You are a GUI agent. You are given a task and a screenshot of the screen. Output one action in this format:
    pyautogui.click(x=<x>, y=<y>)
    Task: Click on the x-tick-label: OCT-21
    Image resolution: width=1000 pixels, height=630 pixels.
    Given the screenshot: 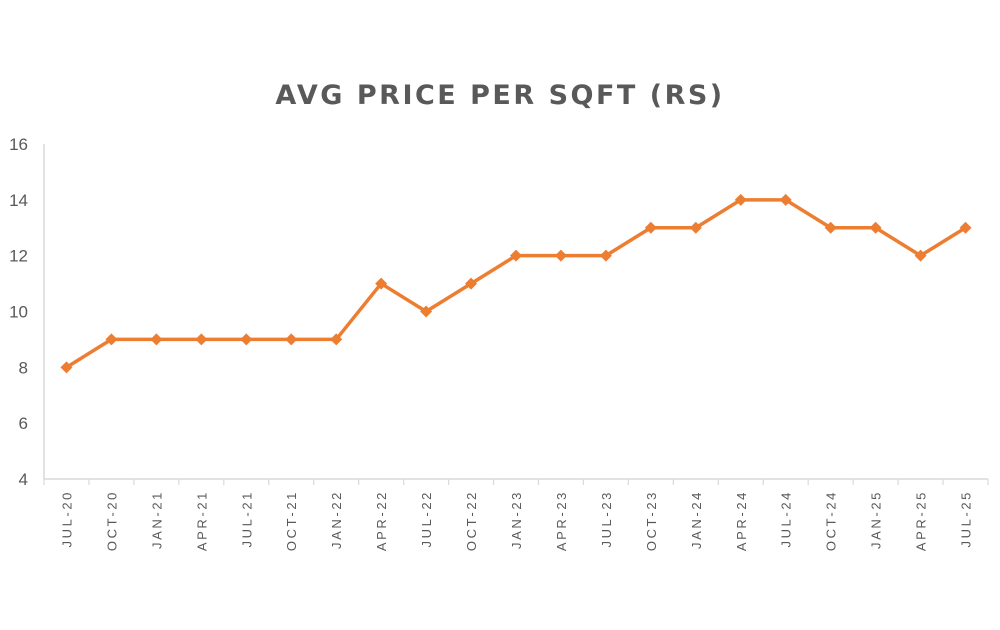 What is the action you would take?
    pyautogui.click(x=291, y=520)
    